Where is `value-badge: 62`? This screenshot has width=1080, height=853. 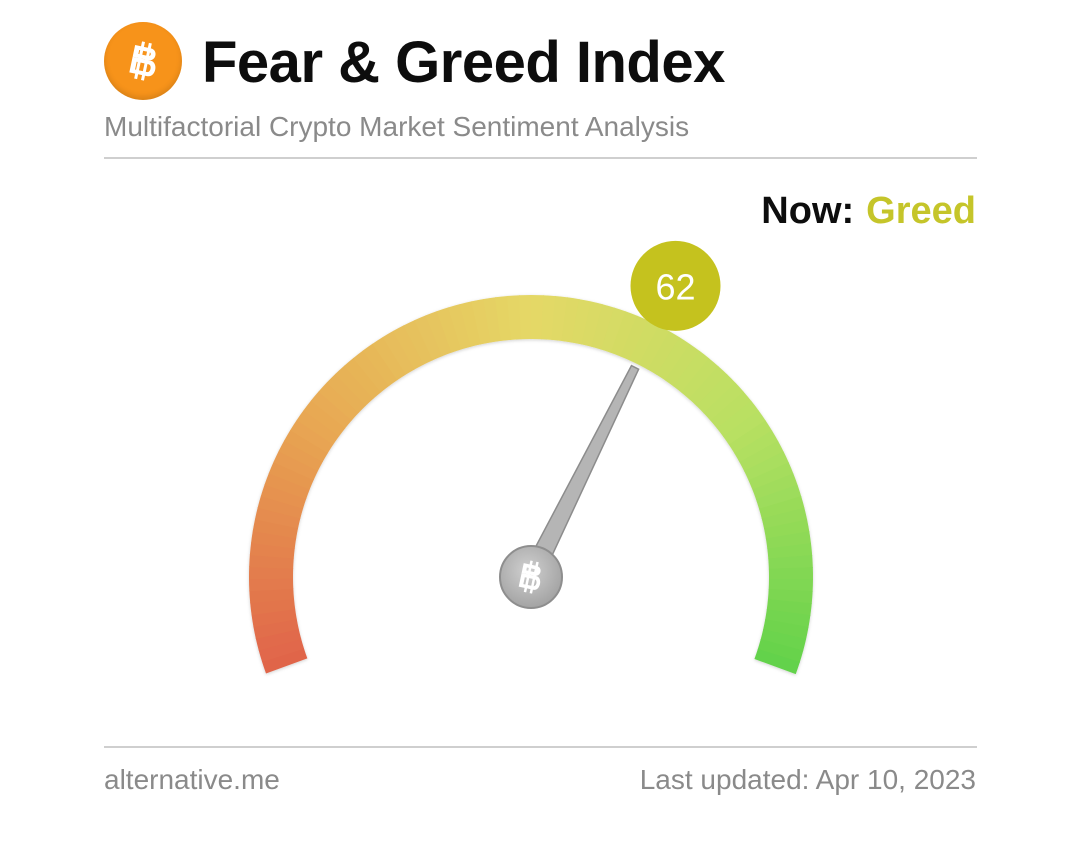 value-badge: 62 is located at coordinates (675, 285).